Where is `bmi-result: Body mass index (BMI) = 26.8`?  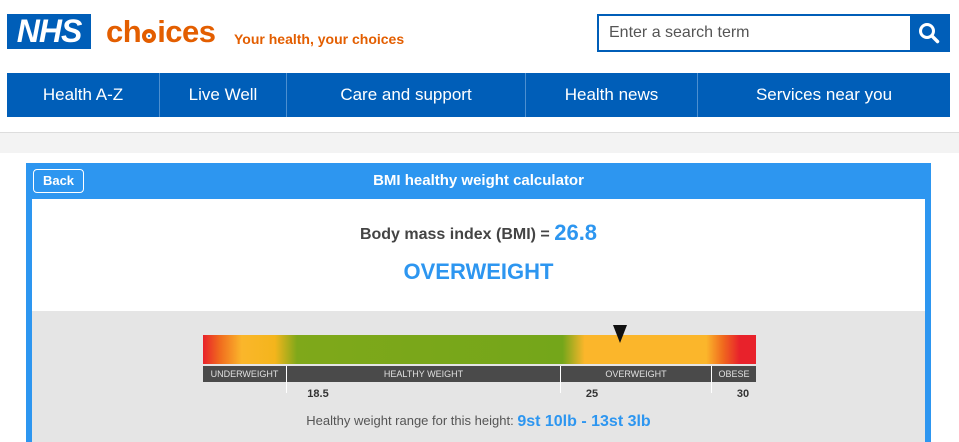
bmi-result: Body mass index (BMI) = 26.8 is located at coordinates (478, 234).